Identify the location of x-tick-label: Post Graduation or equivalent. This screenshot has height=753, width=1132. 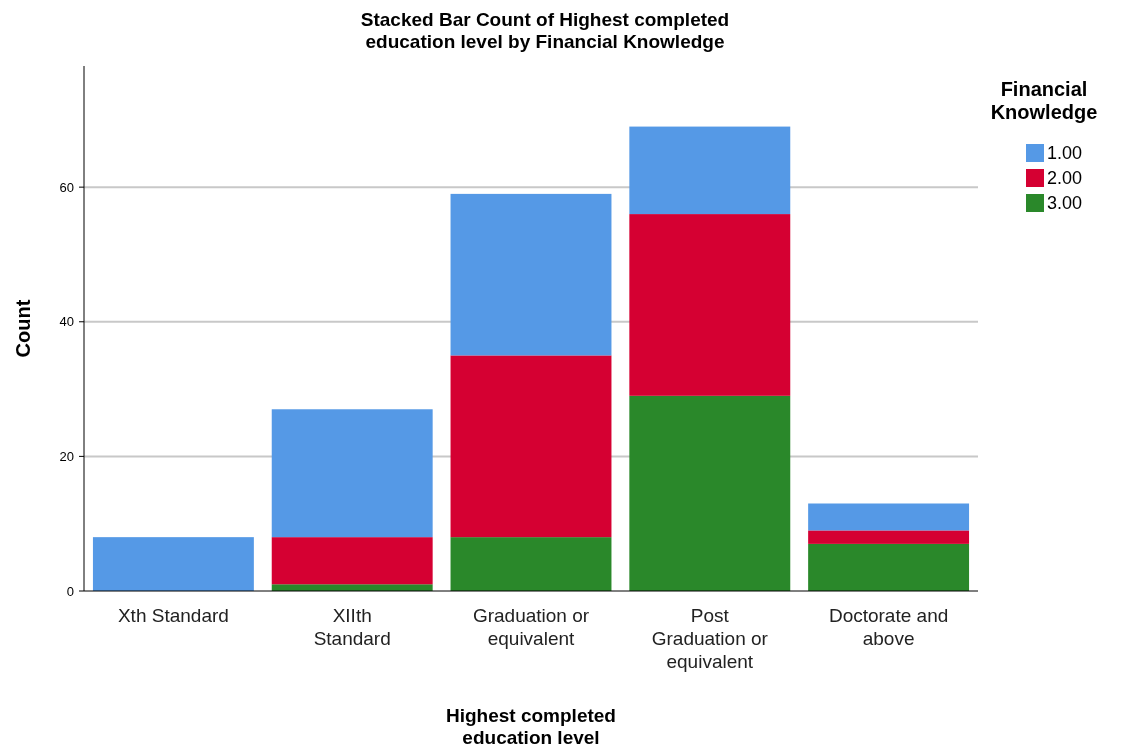
(710, 638).